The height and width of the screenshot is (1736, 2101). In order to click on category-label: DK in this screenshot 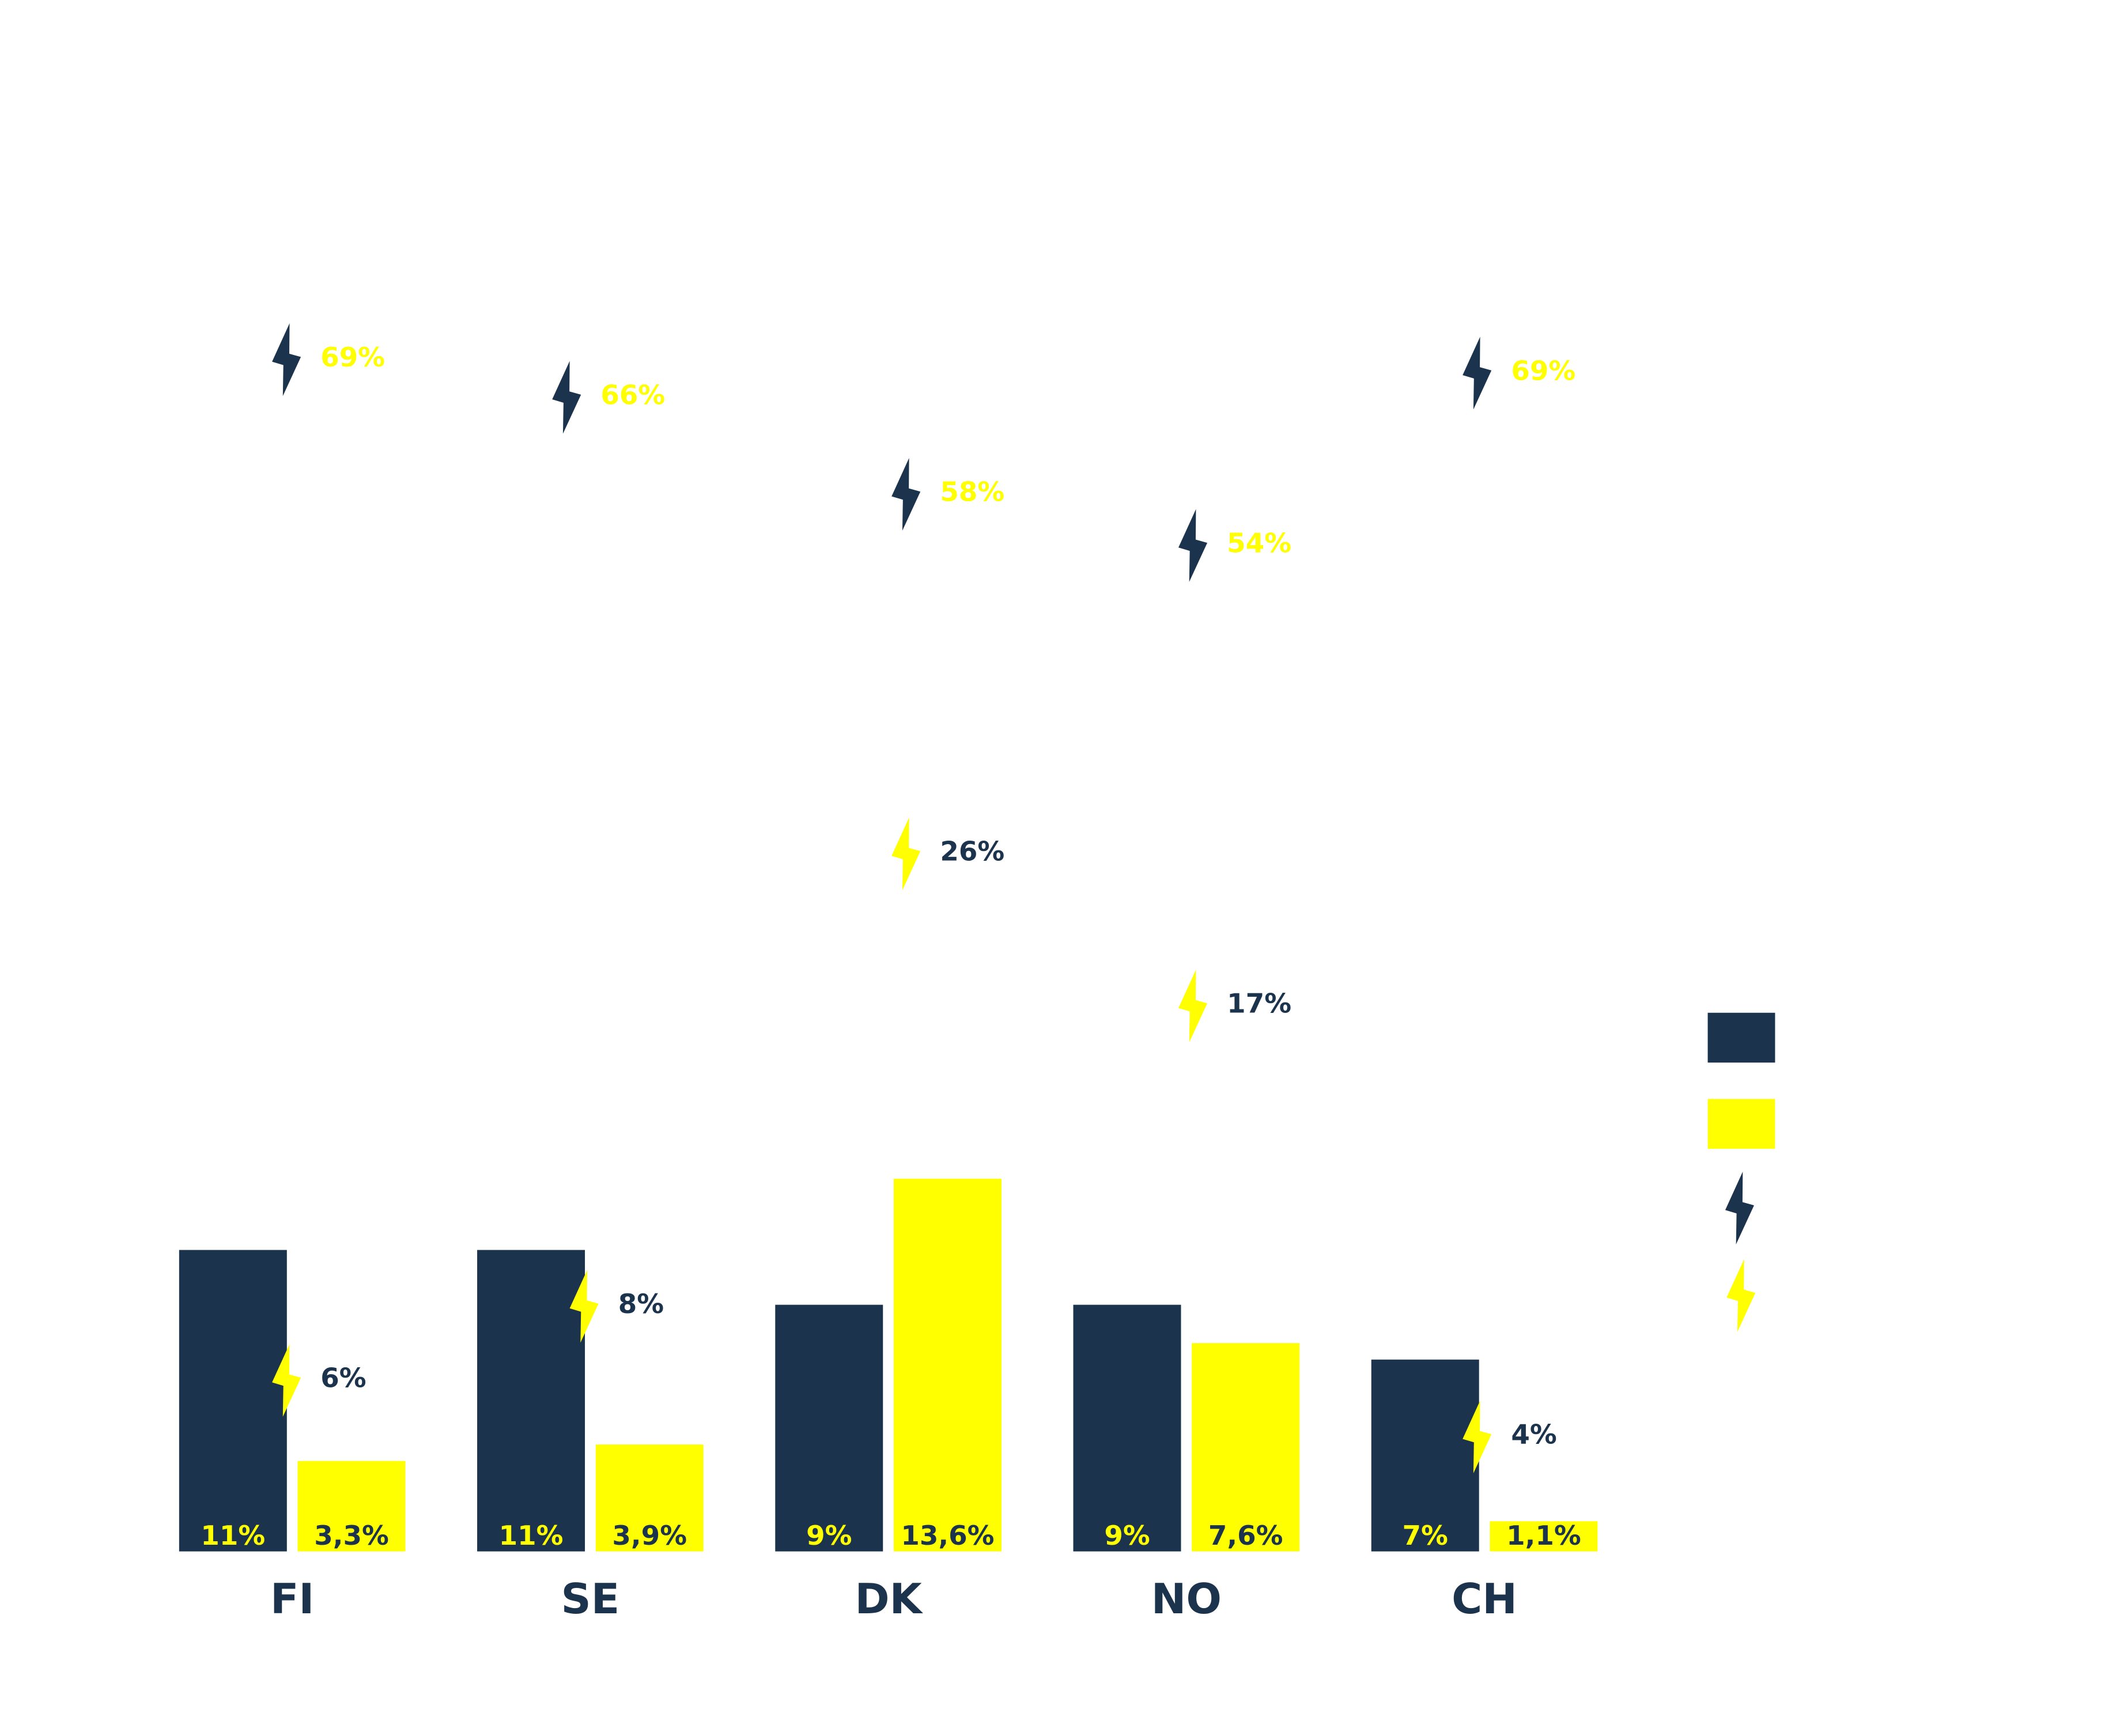, I will do `click(889, 1599)`.